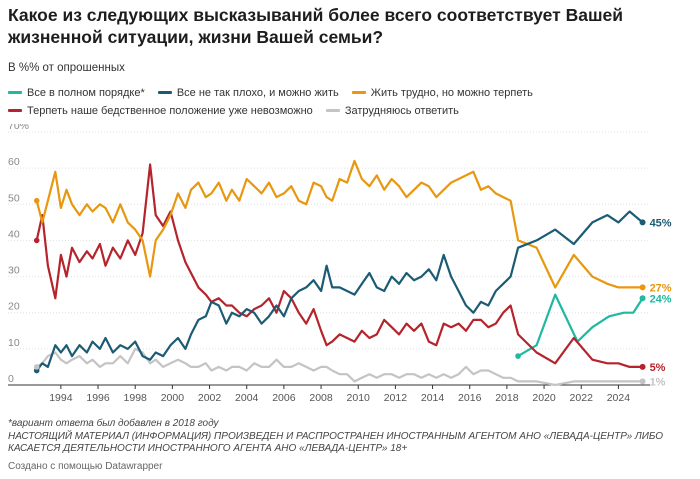  Describe the element at coordinates (470, 398) in the screenshot. I see `x-tick-label: 2016` at that location.